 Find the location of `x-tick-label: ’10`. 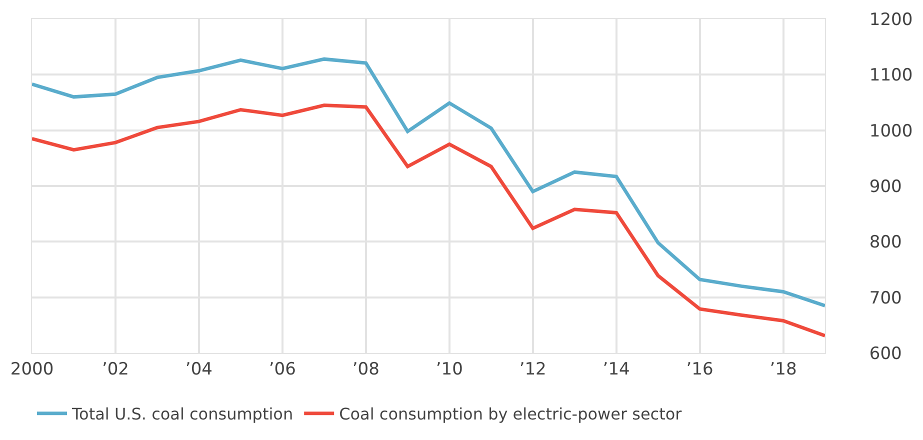

x-tick-label: ’10 is located at coordinates (449, 369).